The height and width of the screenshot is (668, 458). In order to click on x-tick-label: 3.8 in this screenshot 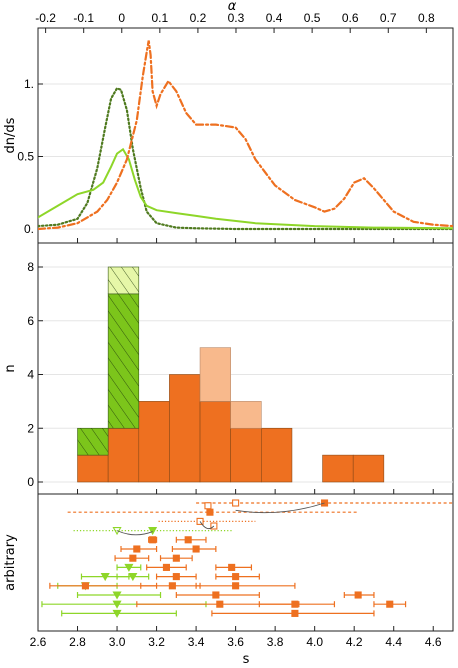, I will do `click(275, 642)`.